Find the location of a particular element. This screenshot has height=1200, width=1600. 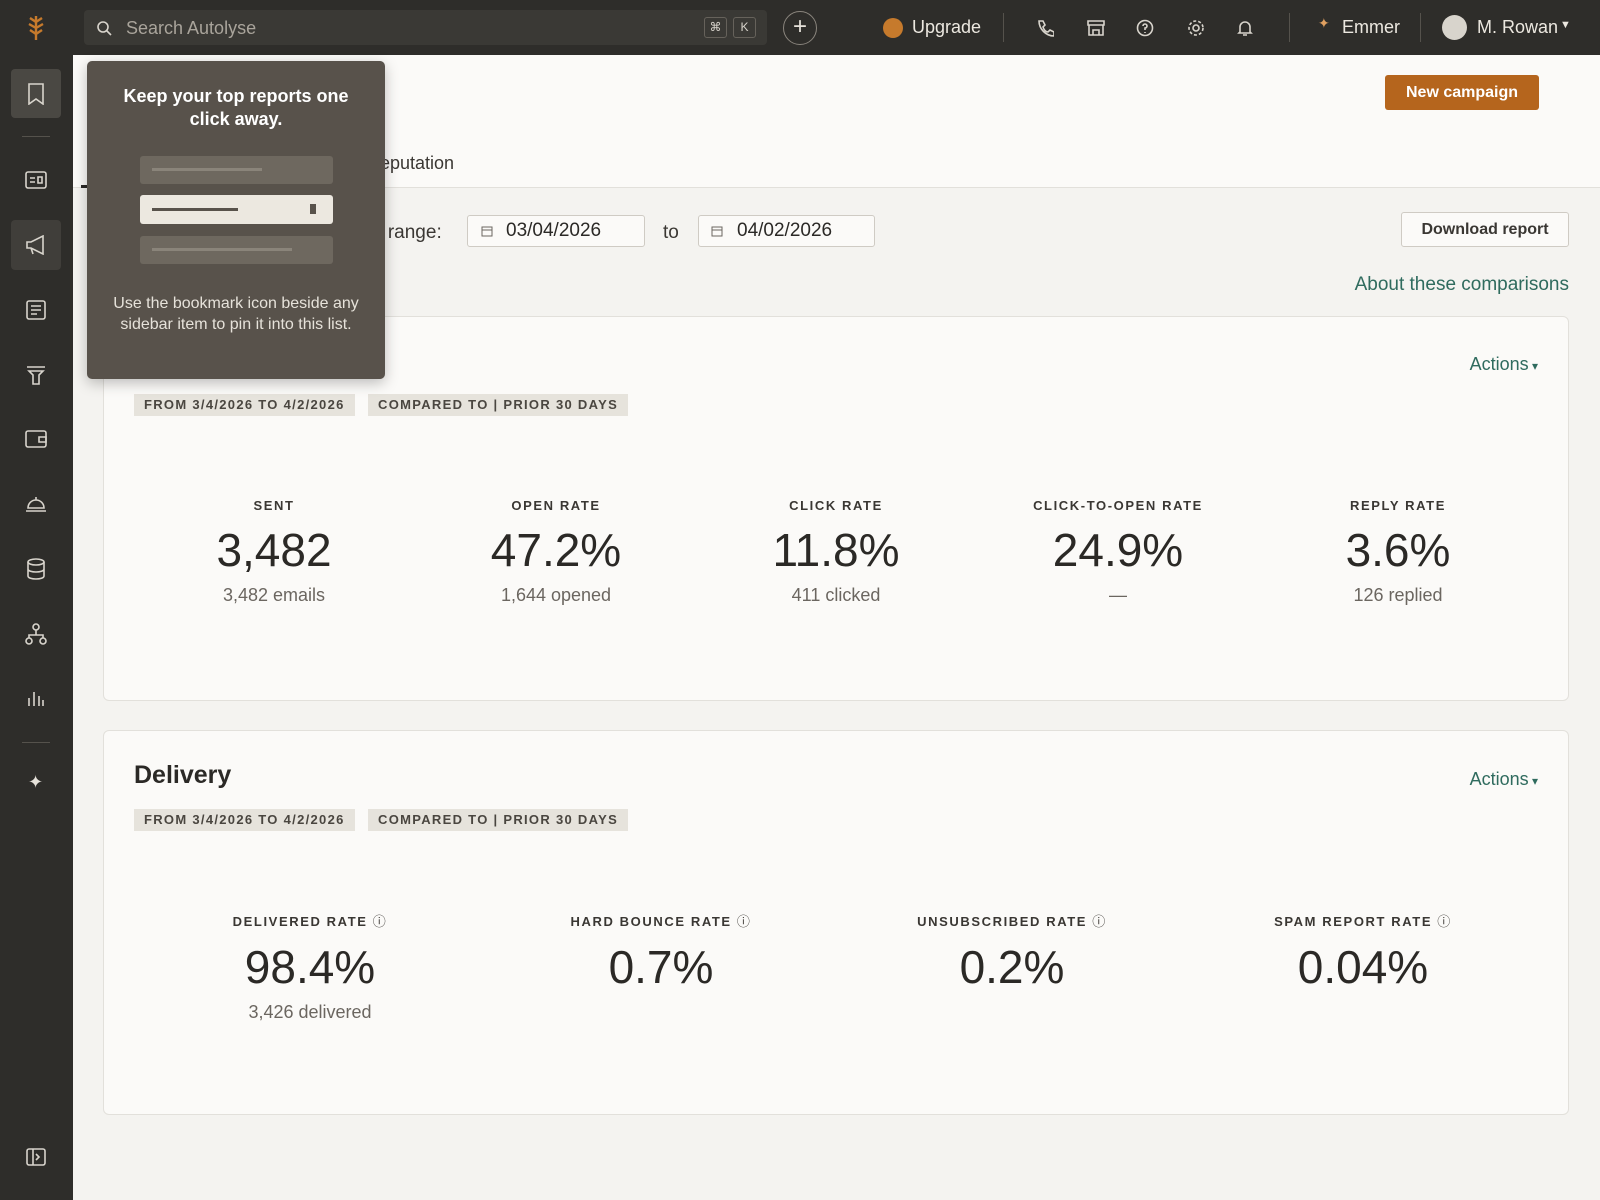

analytics-icon is located at coordinates (36, 698).